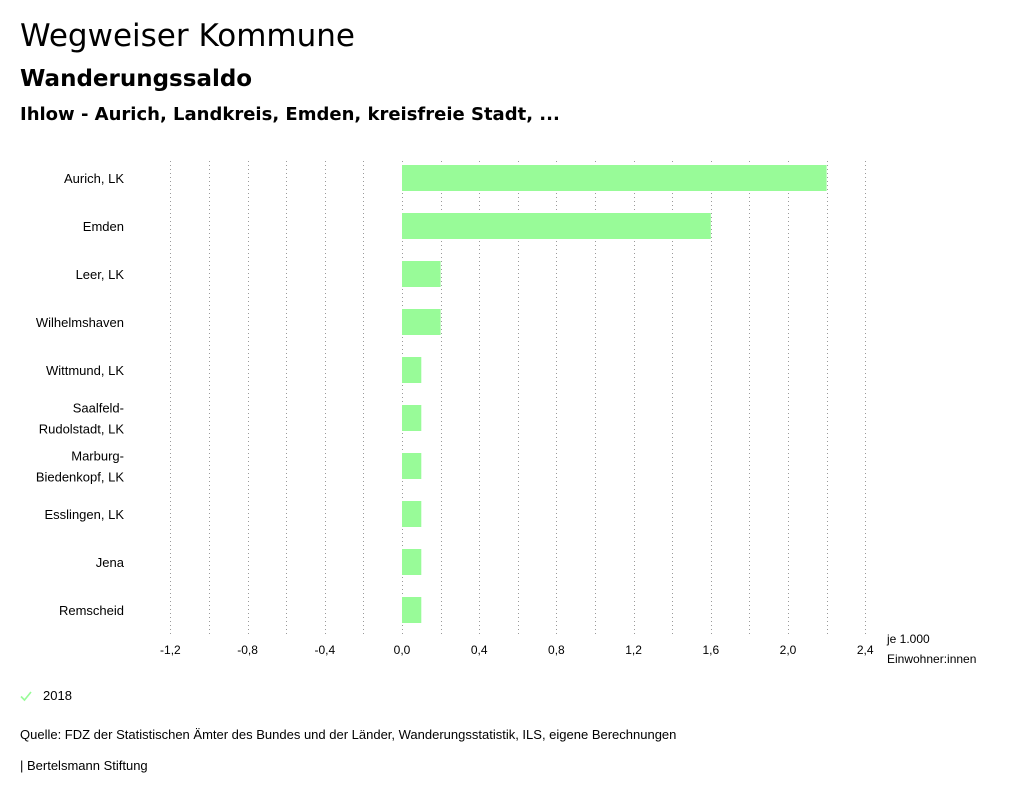 This screenshot has width=1024, height=799. I want to click on chart-title: Wegweiser Kommune, so click(187, 36).